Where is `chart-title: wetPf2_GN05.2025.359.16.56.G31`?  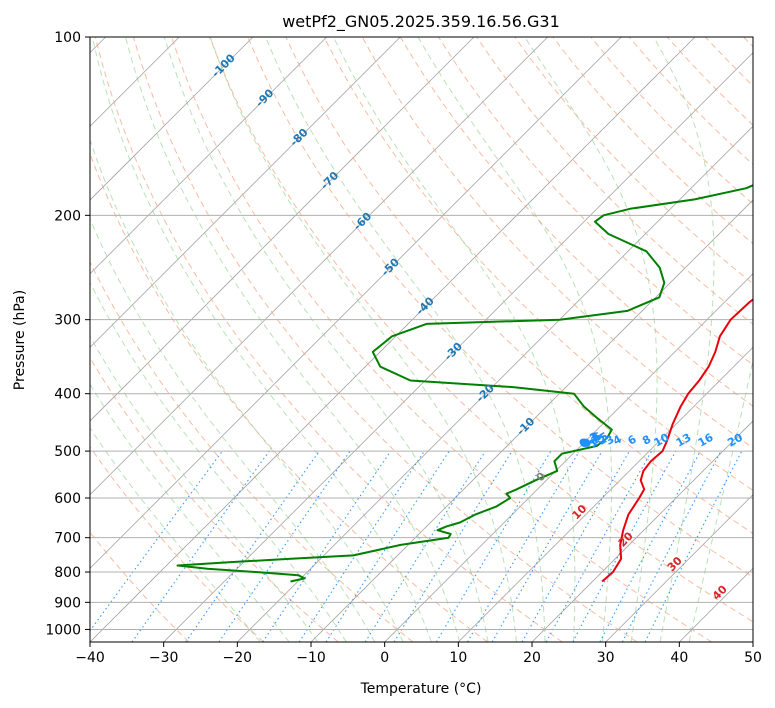
chart-title: wetPf2_GN05.2025.359.16.56.G31 is located at coordinates (421, 22).